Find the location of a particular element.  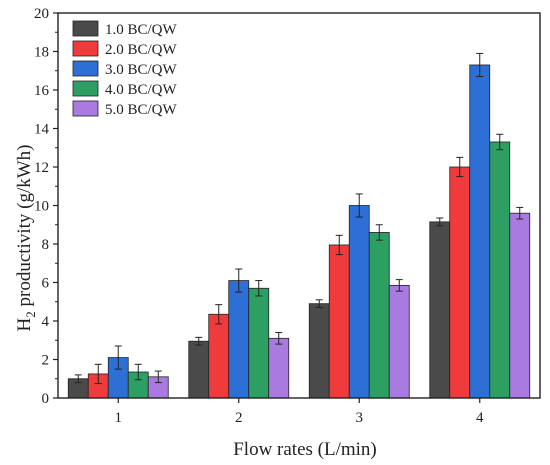

x-tick-label: 2 is located at coordinates (239, 418).